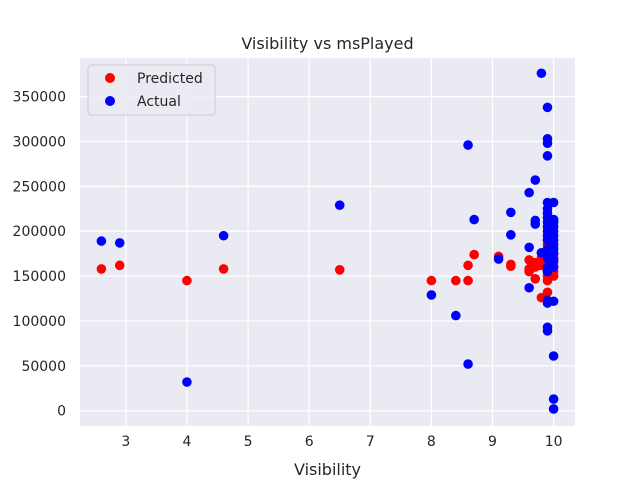 This screenshot has width=640, height=480. I want to click on x-tick-label: 9, so click(492, 442).